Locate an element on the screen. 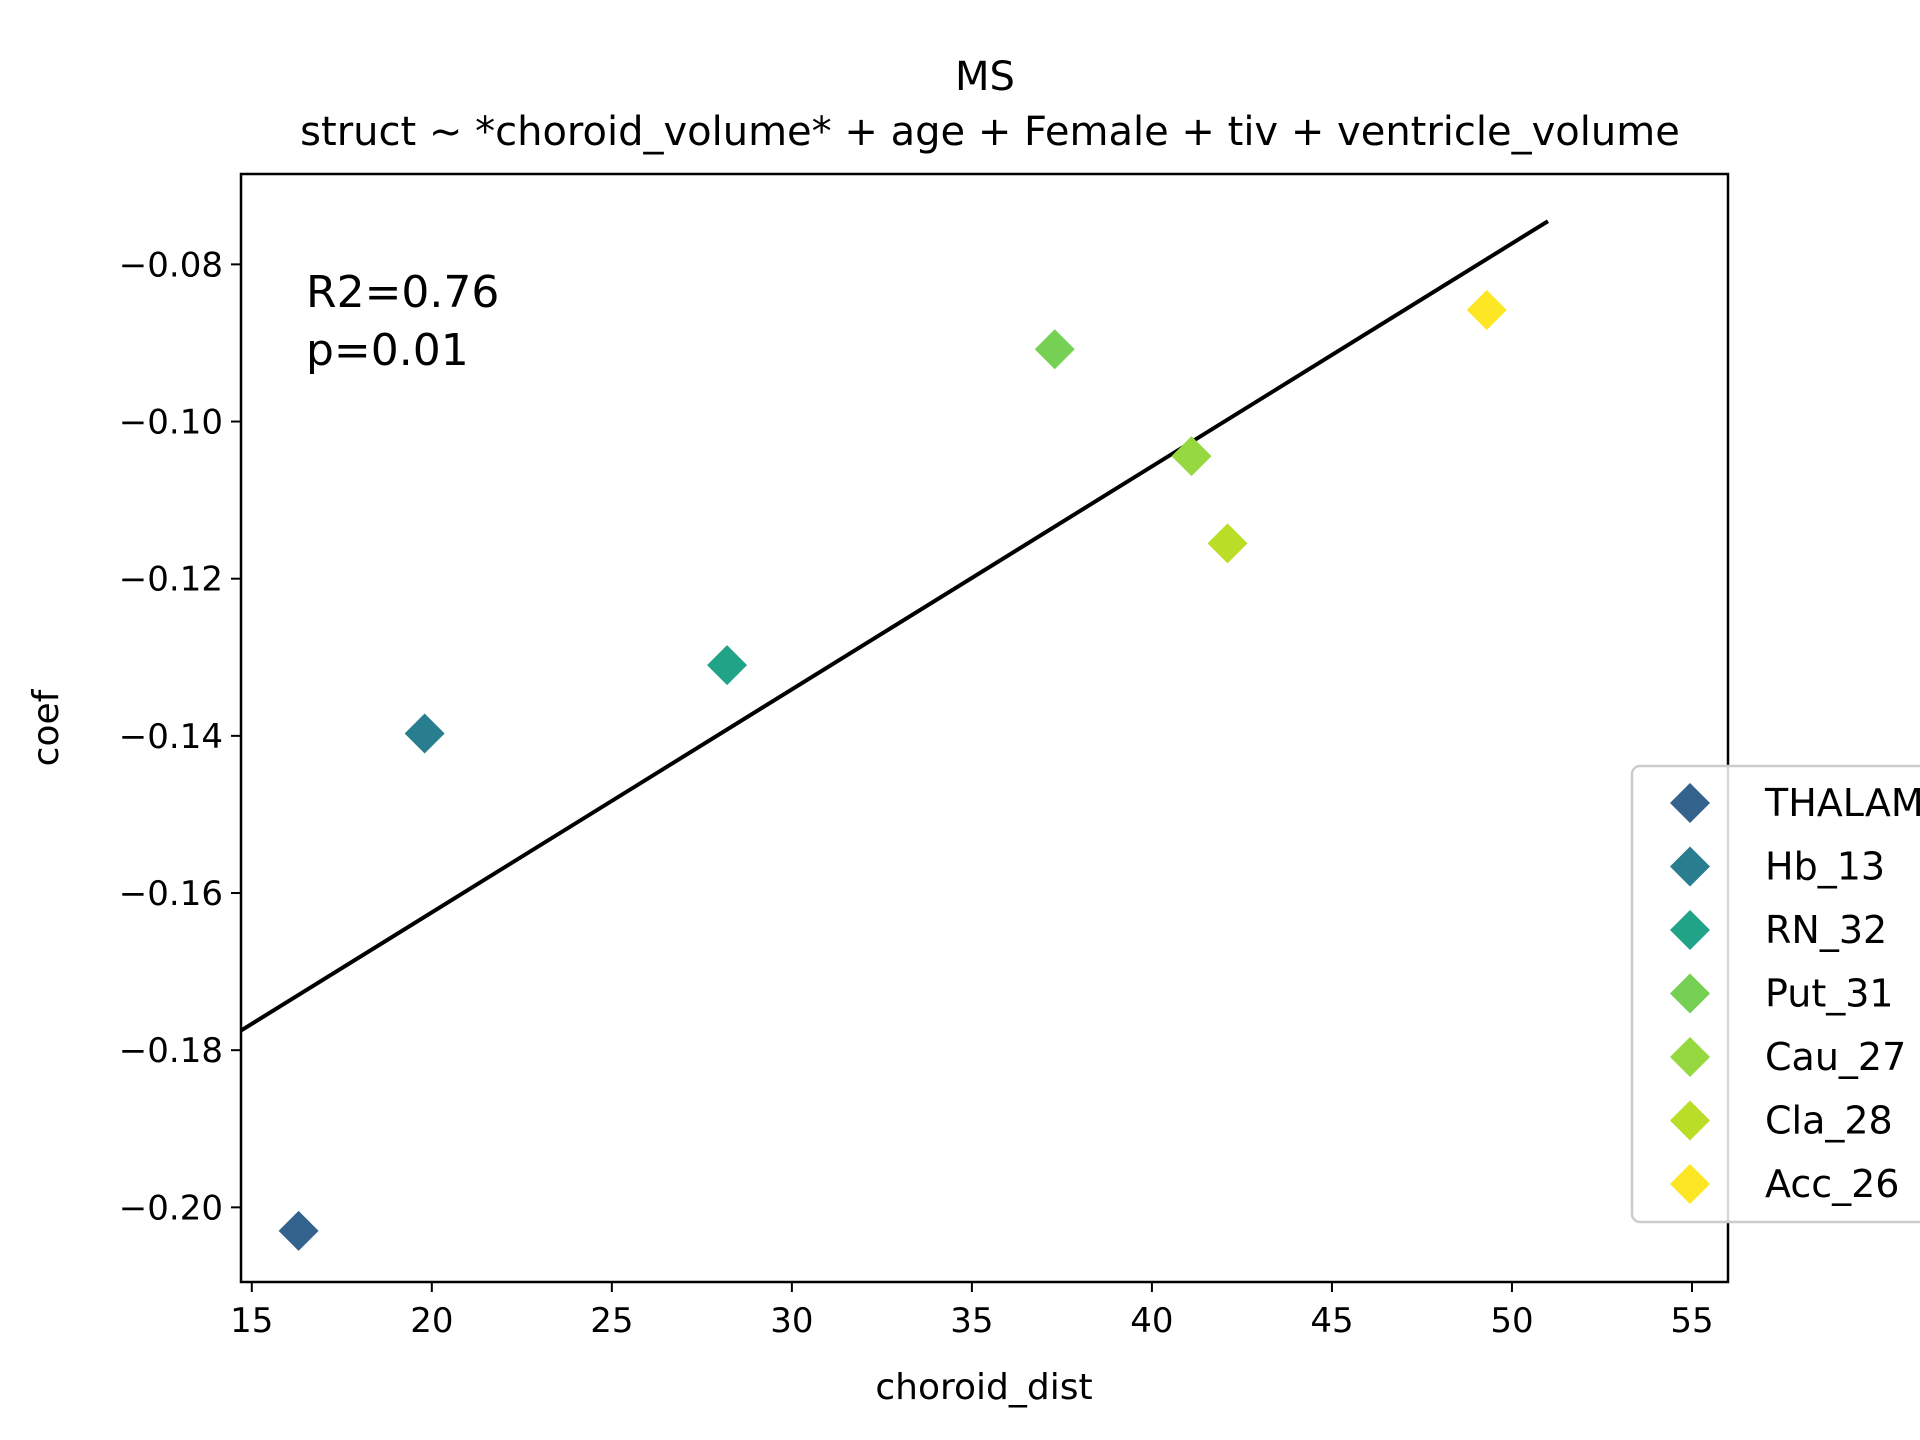 Image resolution: width=1920 pixels, height=1440 pixels. p-value-annotation: p=0.01 is located at coordinates (387, 350).